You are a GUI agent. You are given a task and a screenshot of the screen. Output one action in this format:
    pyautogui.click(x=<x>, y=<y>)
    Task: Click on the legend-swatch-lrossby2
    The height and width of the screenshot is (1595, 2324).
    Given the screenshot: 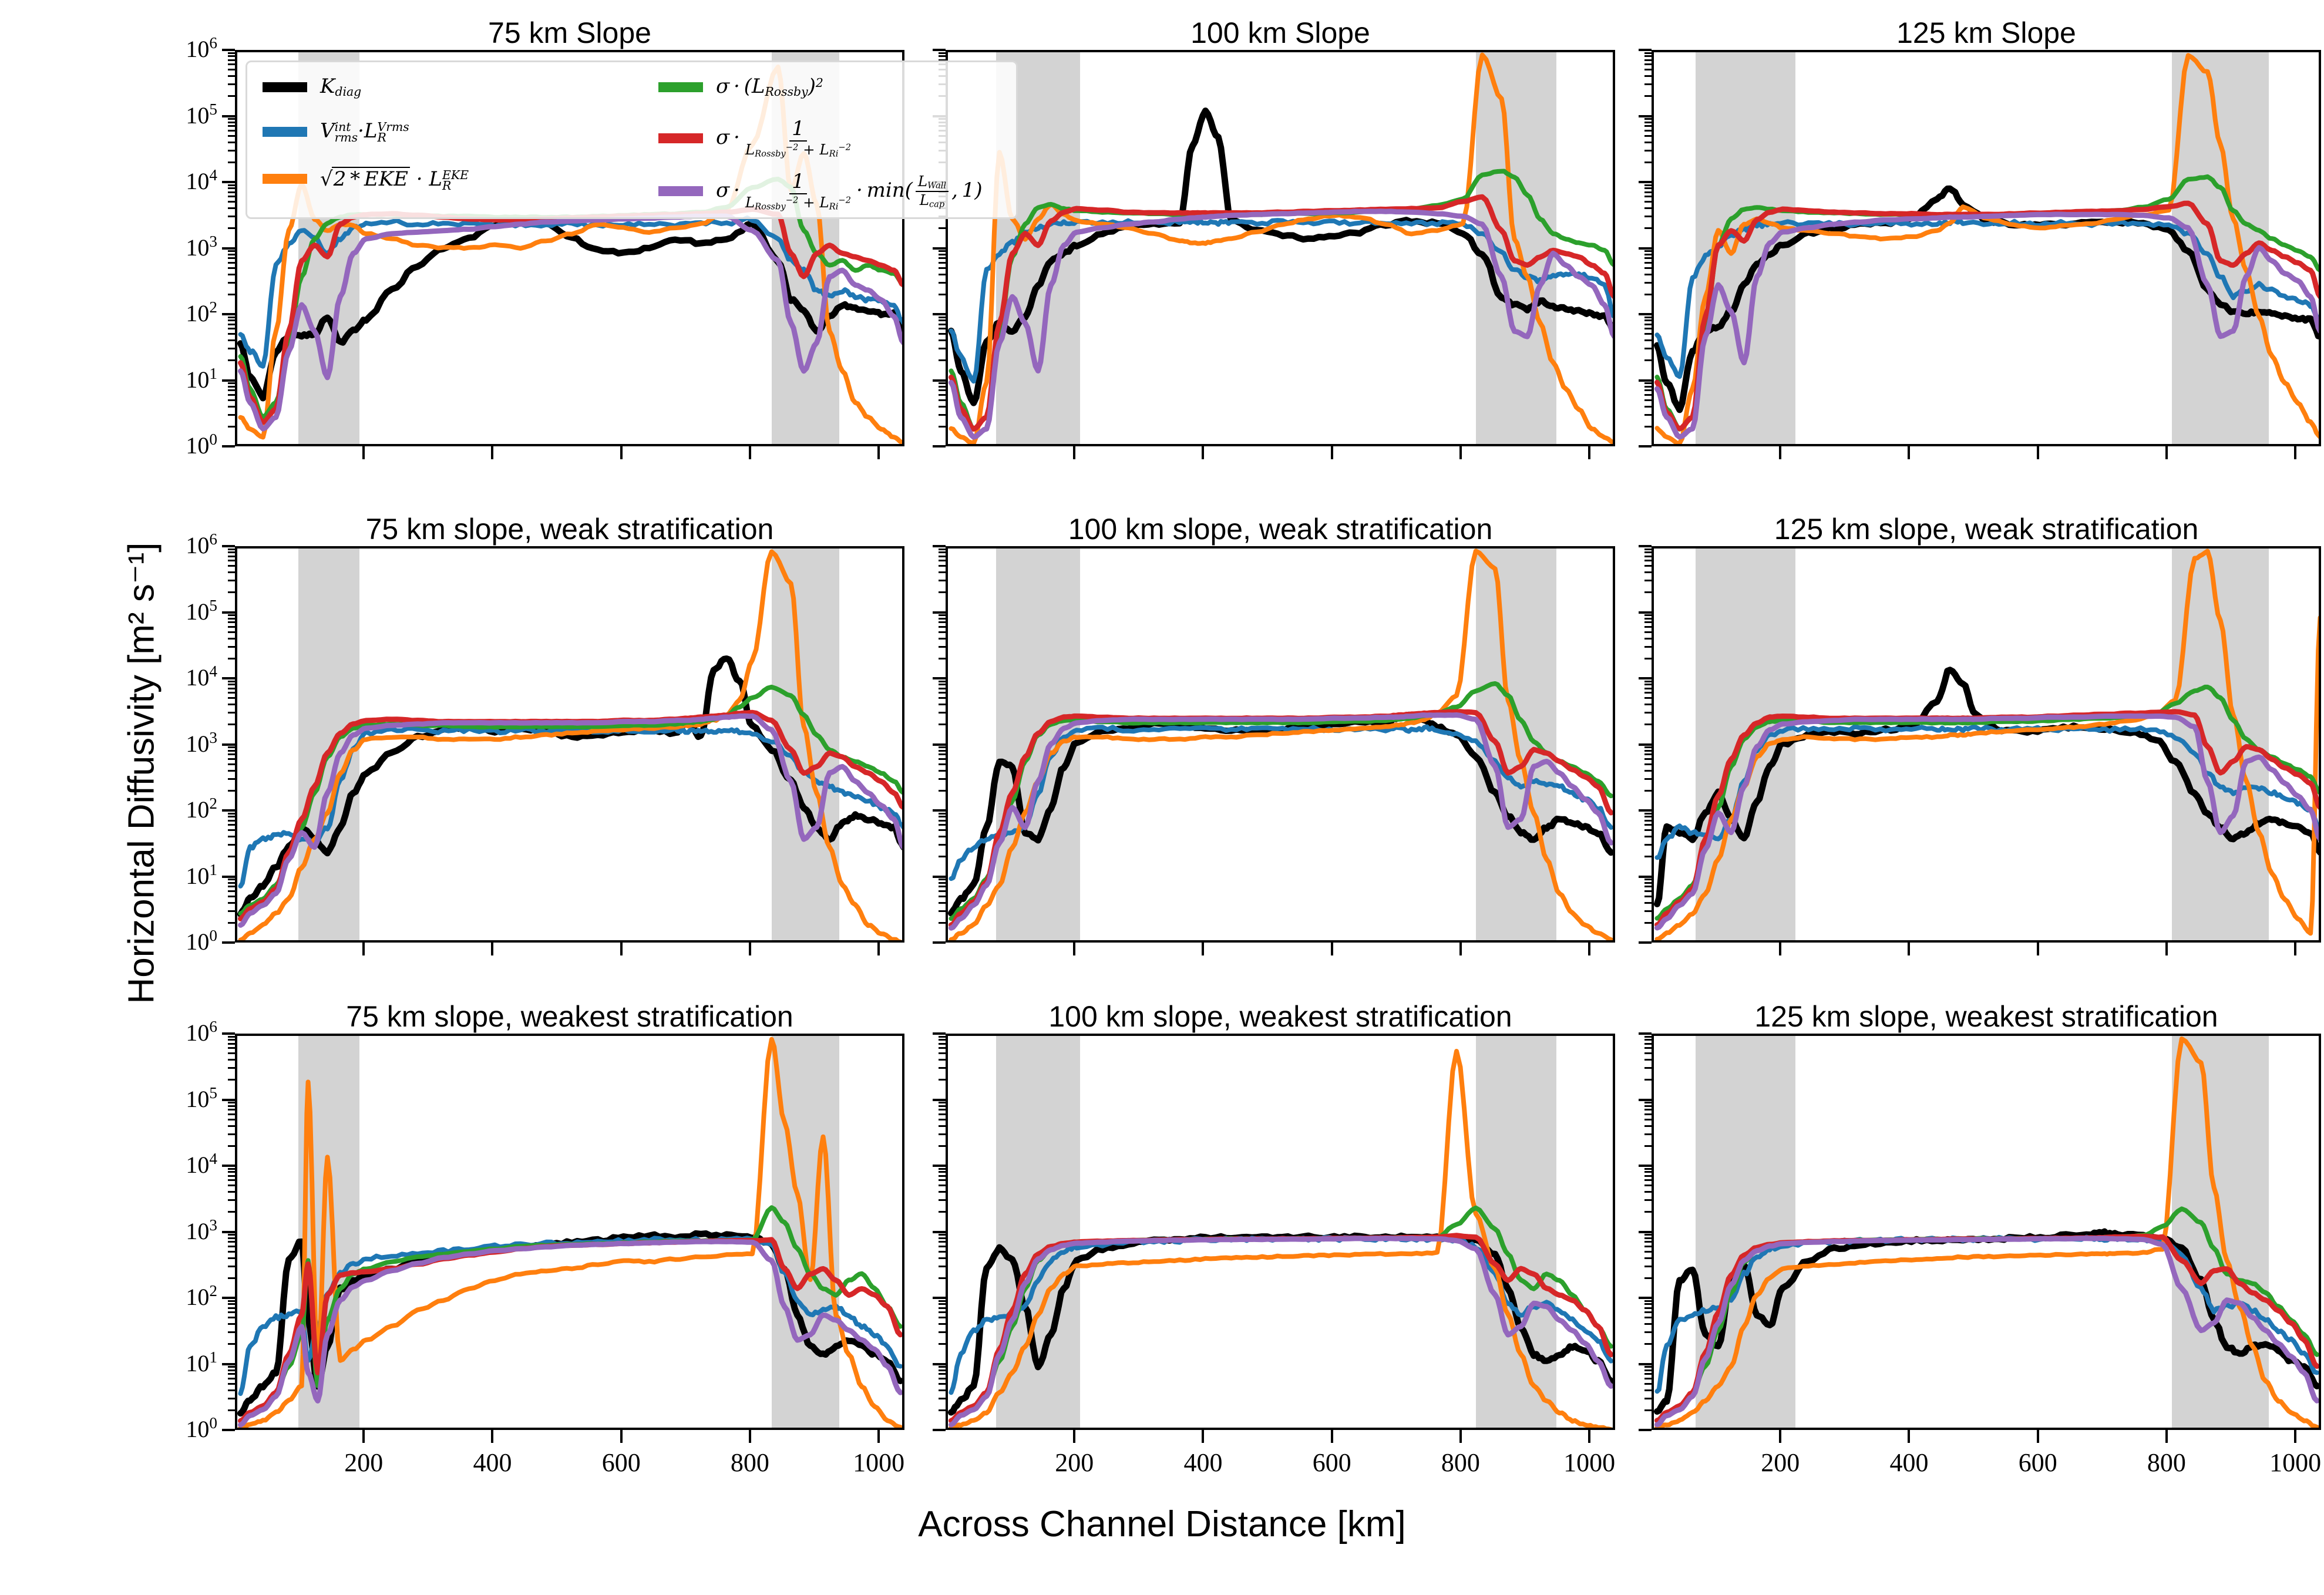 What is the action you would take?
    pyautogui.click(x=681, y=87)
    